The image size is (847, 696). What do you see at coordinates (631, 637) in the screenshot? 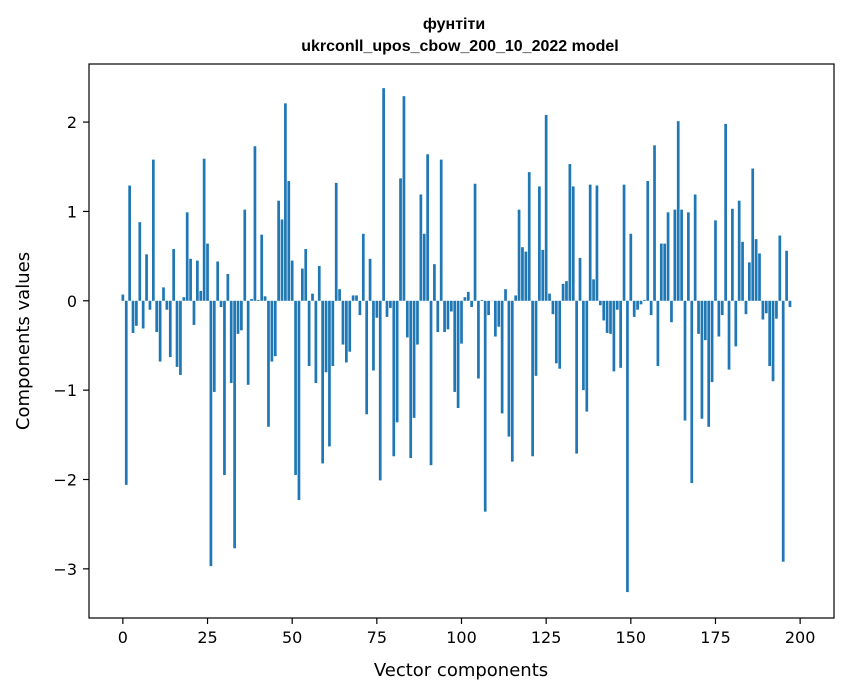
I see `x-tick-label: 150` at bounding box center [631, 637].